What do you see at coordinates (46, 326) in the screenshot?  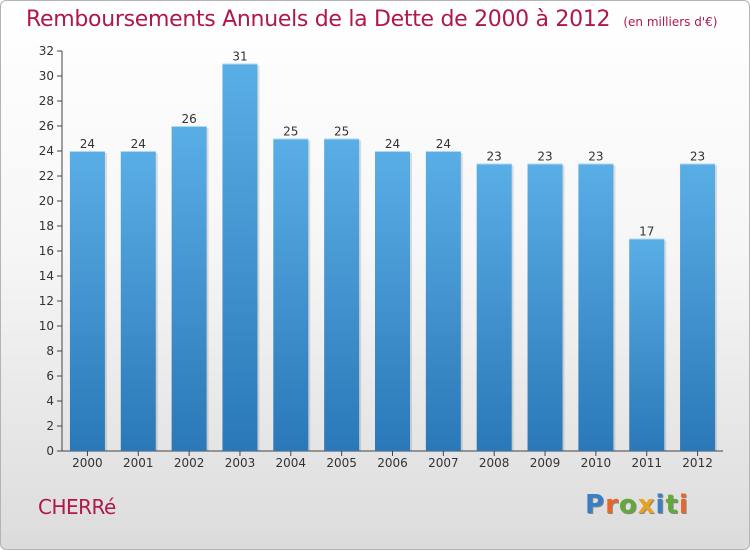 I see `y-tick-label: 10` at bounding box center [46, 326].